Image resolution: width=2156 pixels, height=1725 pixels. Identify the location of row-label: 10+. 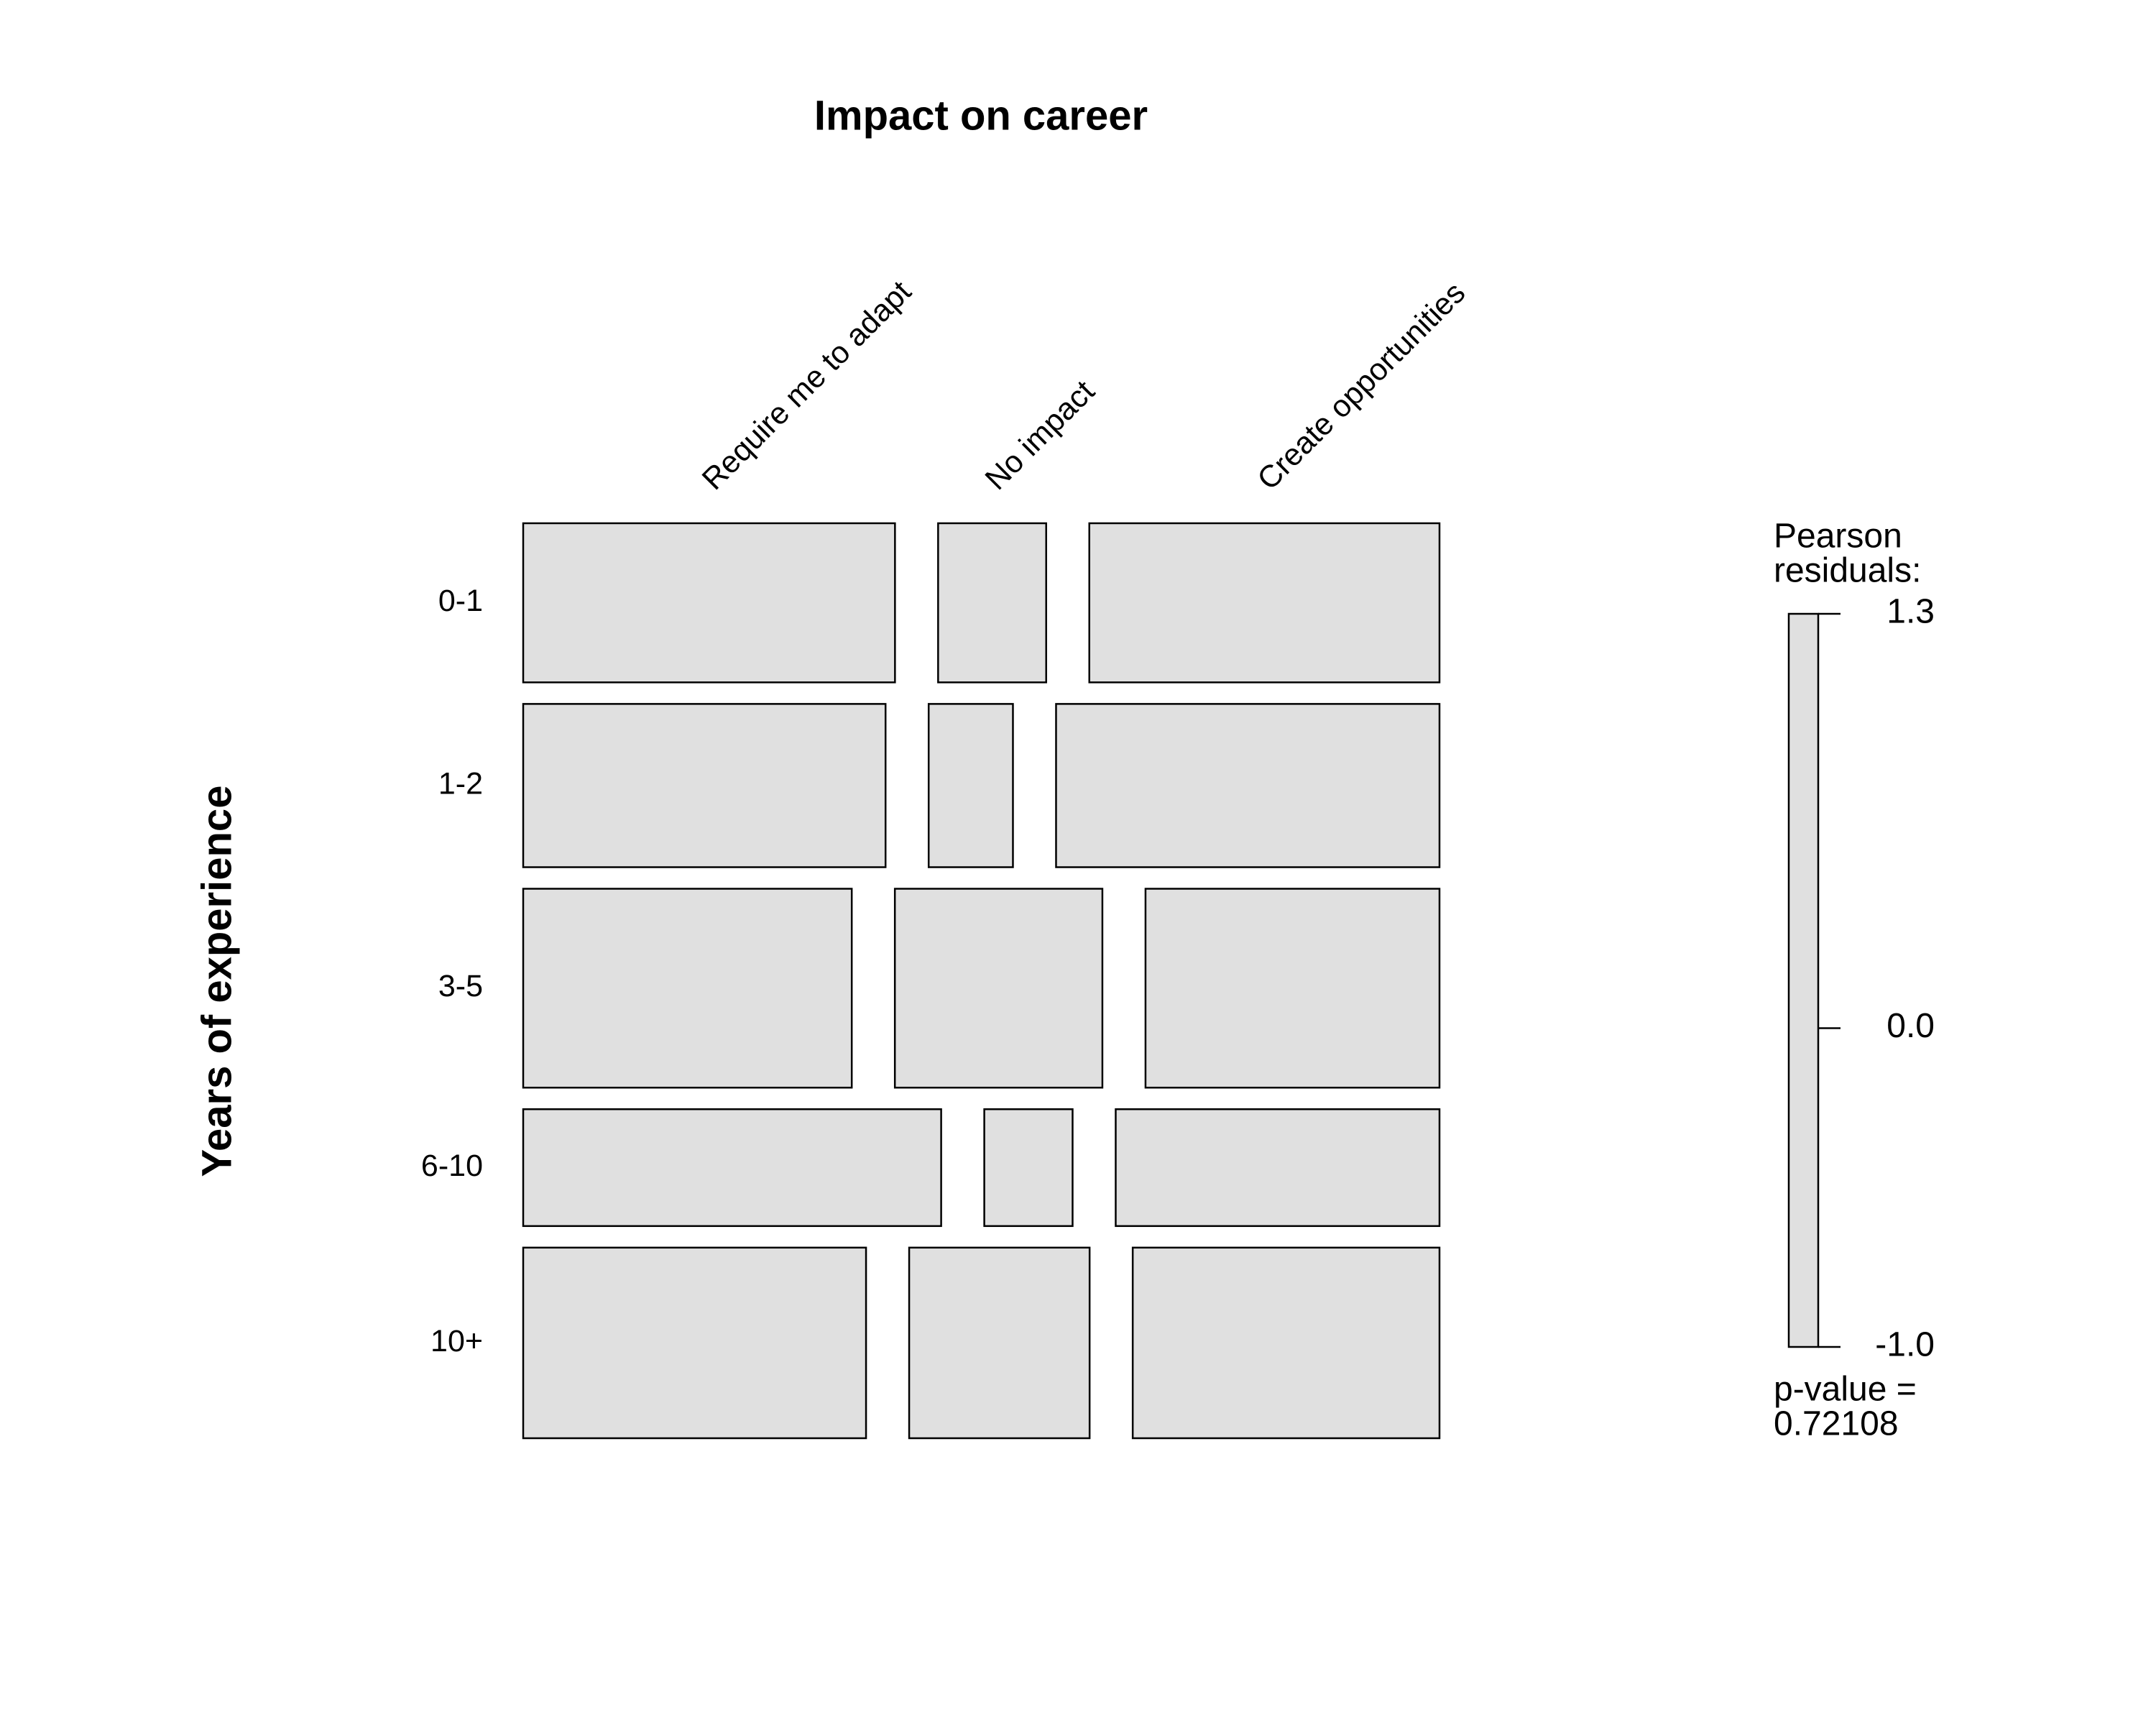
(457, 1341).